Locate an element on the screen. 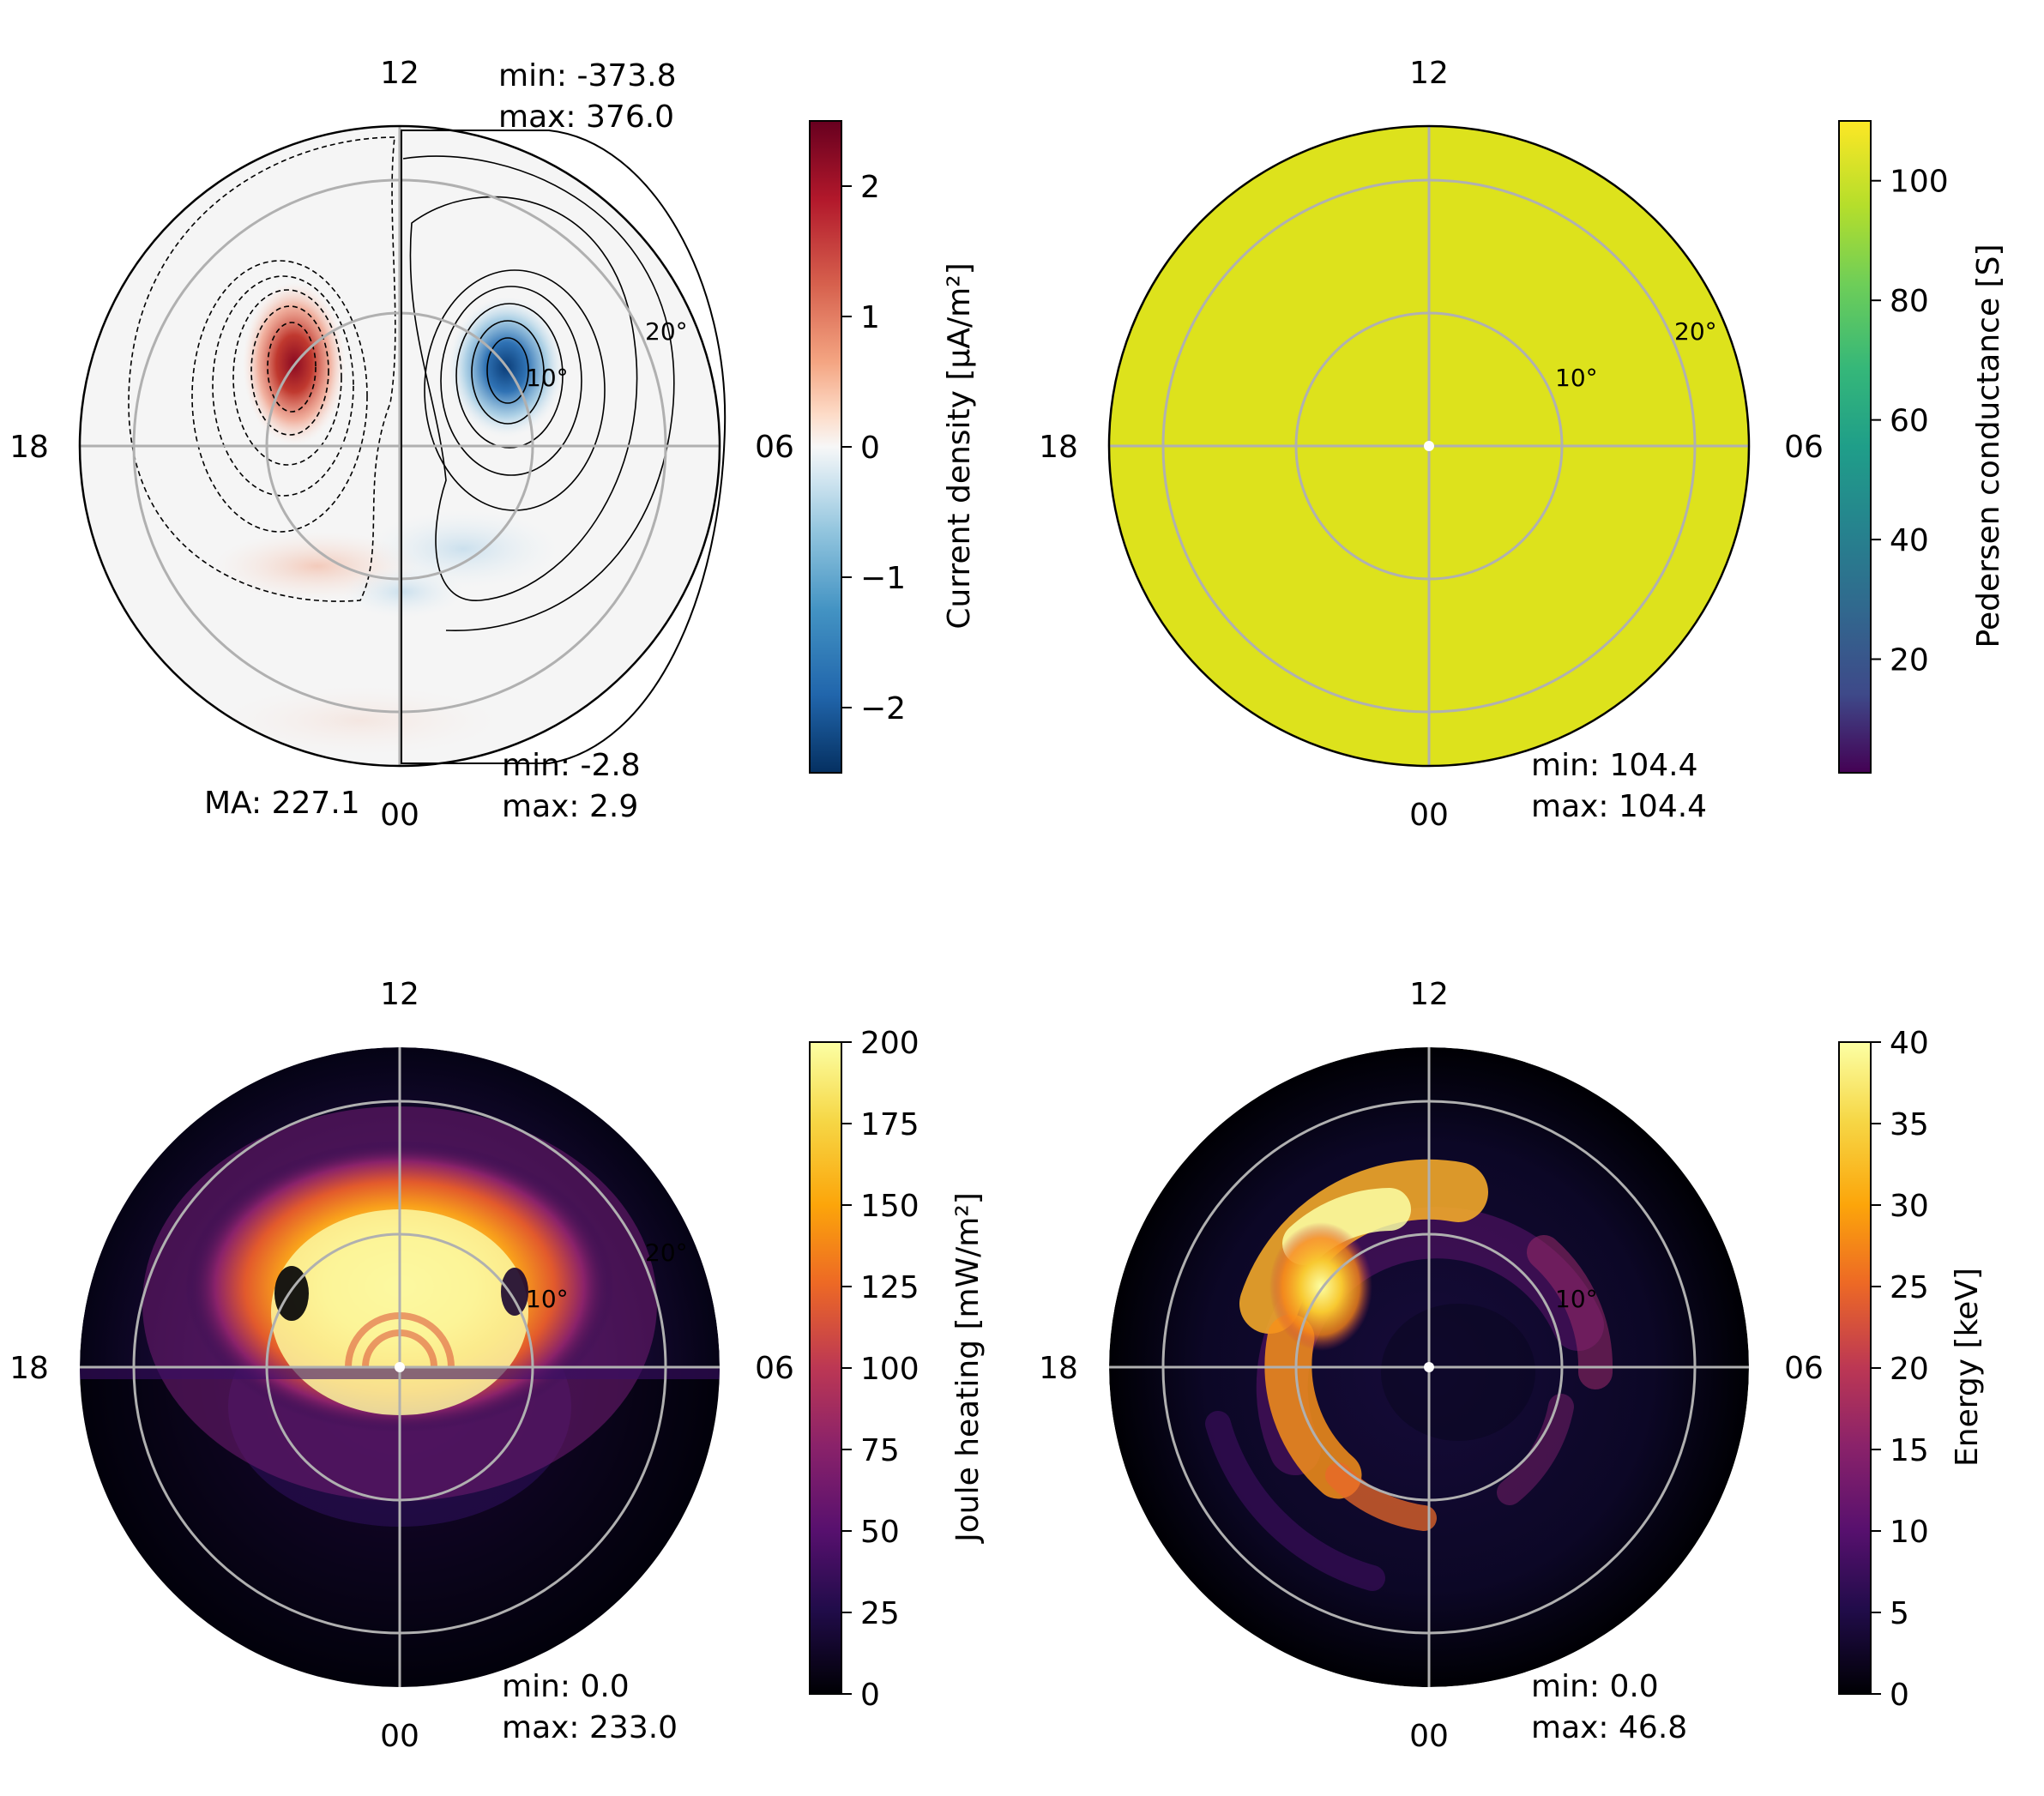 The width and height of the screenshot is (2044, 1796). p3-ring-10: 10° is located at coordinates (547, 1299).